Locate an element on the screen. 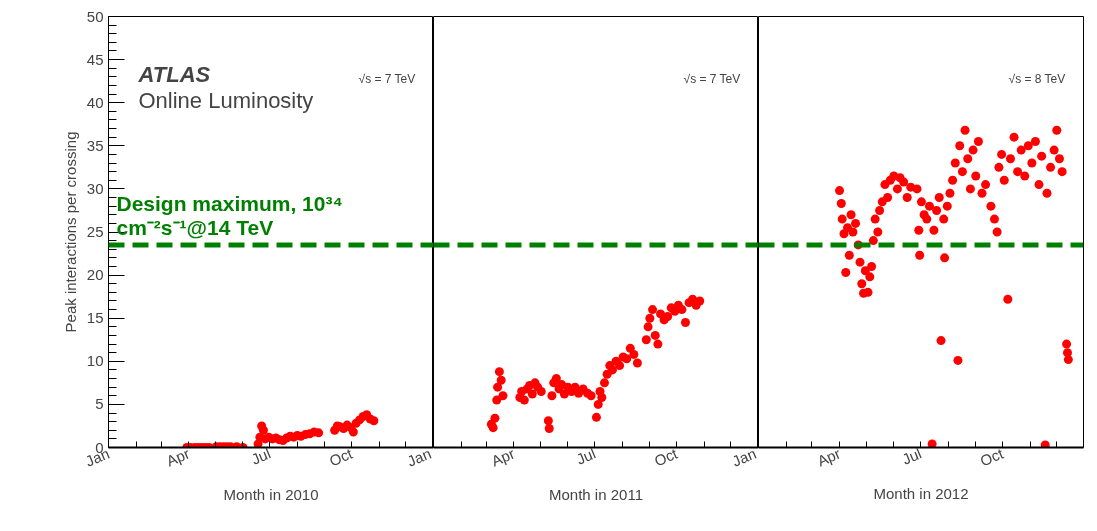 This screenshot has height=531, width=1097. y-tick-label: 15 is located at coordinates (95, 318).